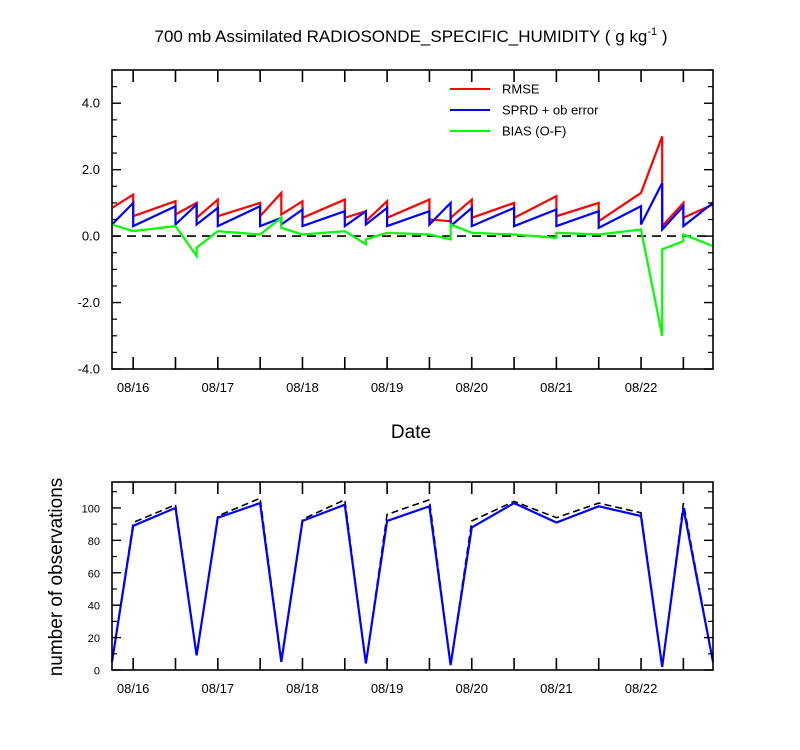 The height and width of the screenshot is (750, 800). What do you see at coordinates (641, 387) in the screenshot?
I see `top-x-tick-label: 08/22` at bounding box center [641, 387].